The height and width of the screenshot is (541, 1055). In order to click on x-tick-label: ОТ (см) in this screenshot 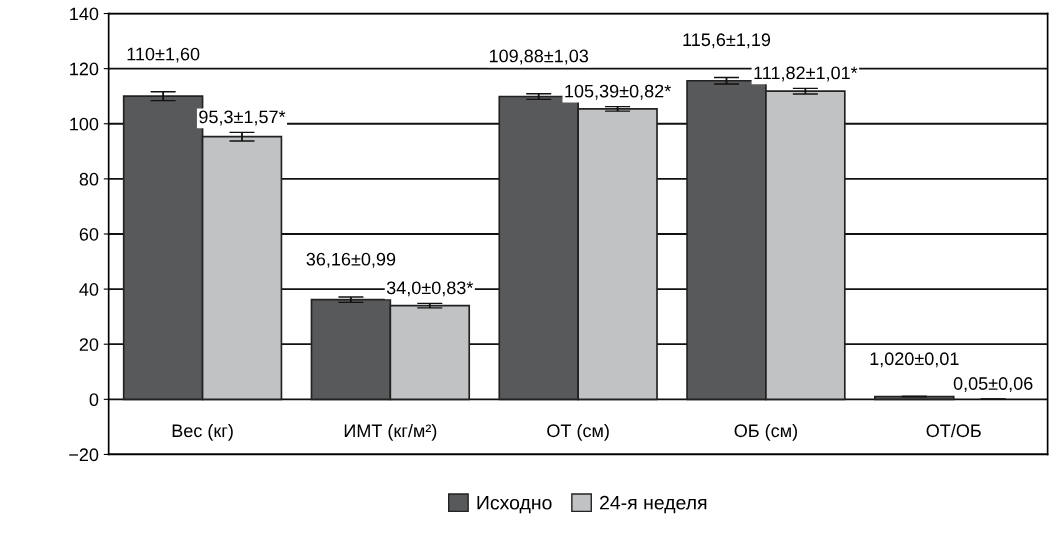, I will do `click(578, 432)`.